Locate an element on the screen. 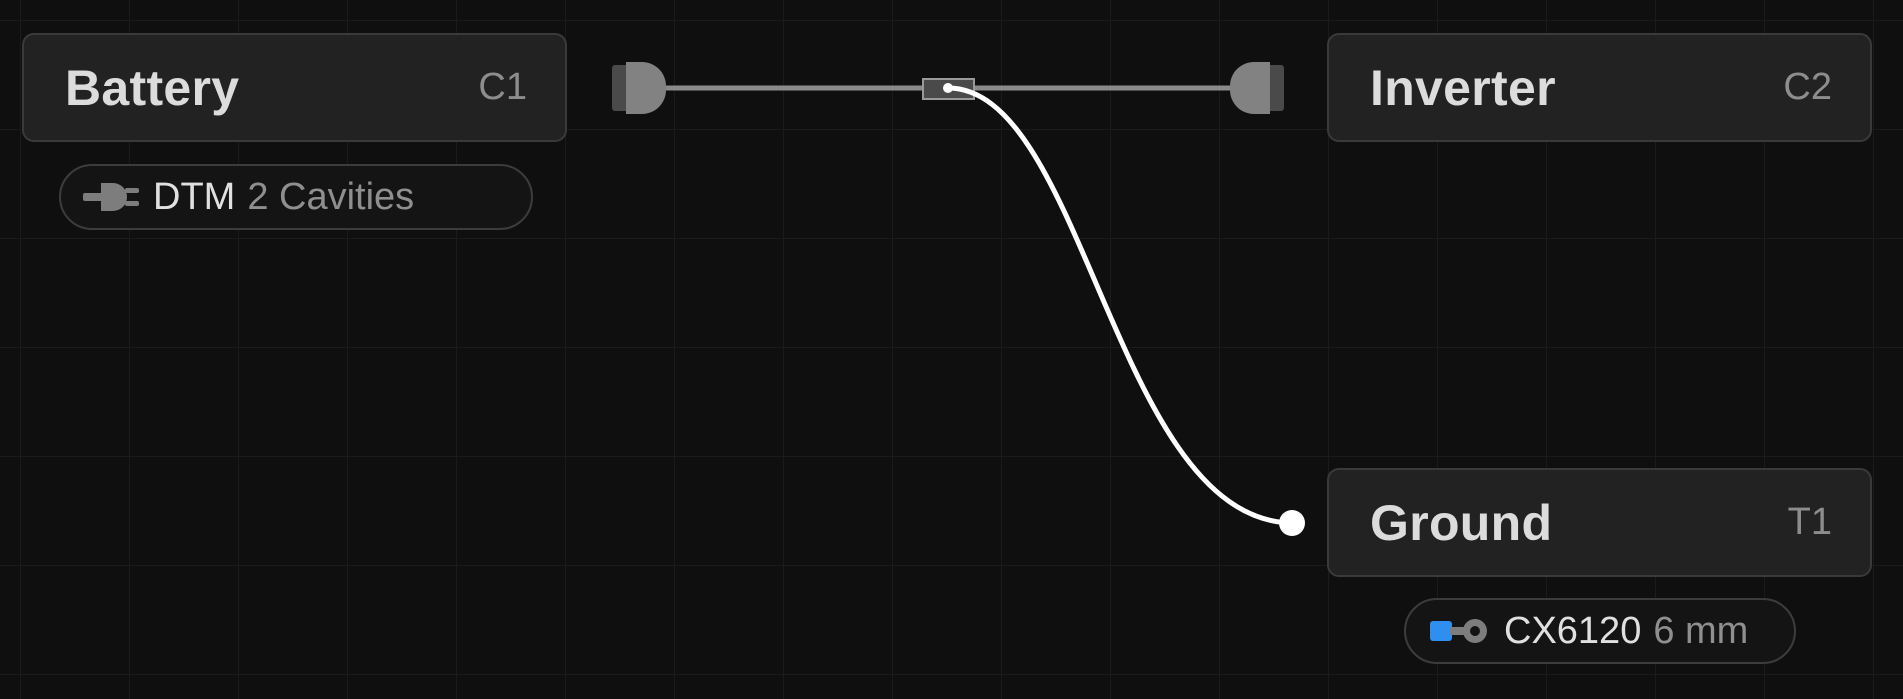 Image resolution: width=1903 pixels, height=699 pixels. node-ref: T1 is located at coordinates (1809, 522).